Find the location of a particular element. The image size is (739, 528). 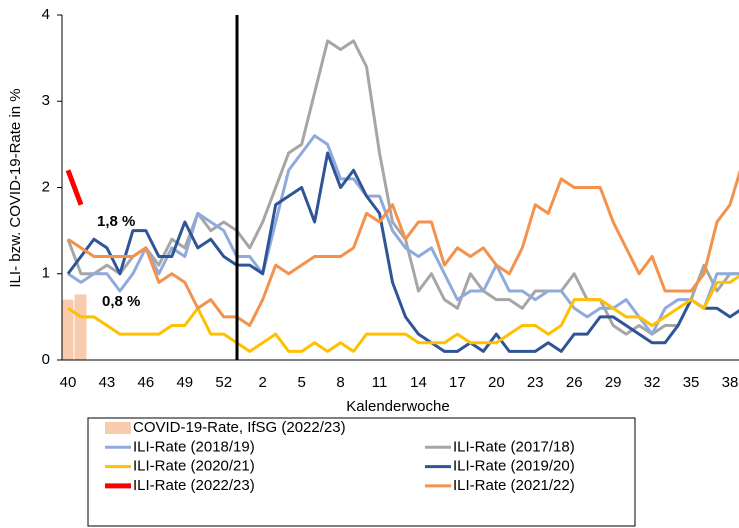

legend-label: ILI-Rate (2017/18) is located at coordinates (514, 446).